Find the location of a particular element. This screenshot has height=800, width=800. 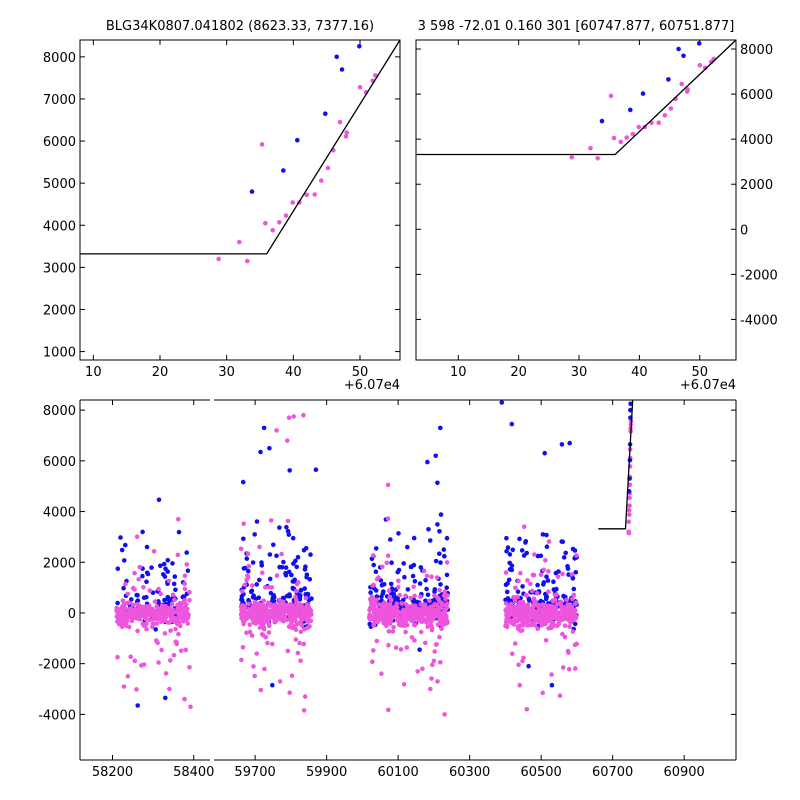

tick-label: 0 is located at coordinates (72, 614).